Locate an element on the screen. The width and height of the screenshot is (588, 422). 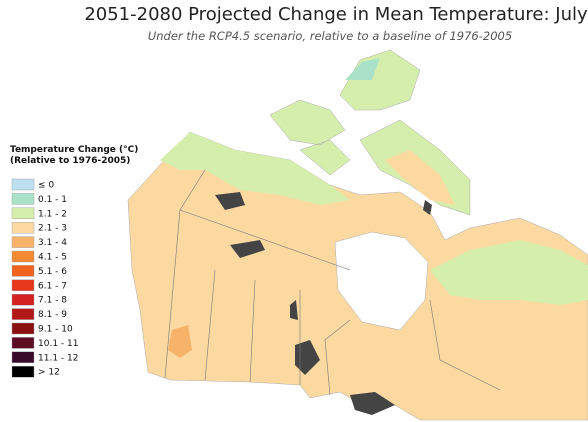
arctic-warm is located at coordinates (420, 177).